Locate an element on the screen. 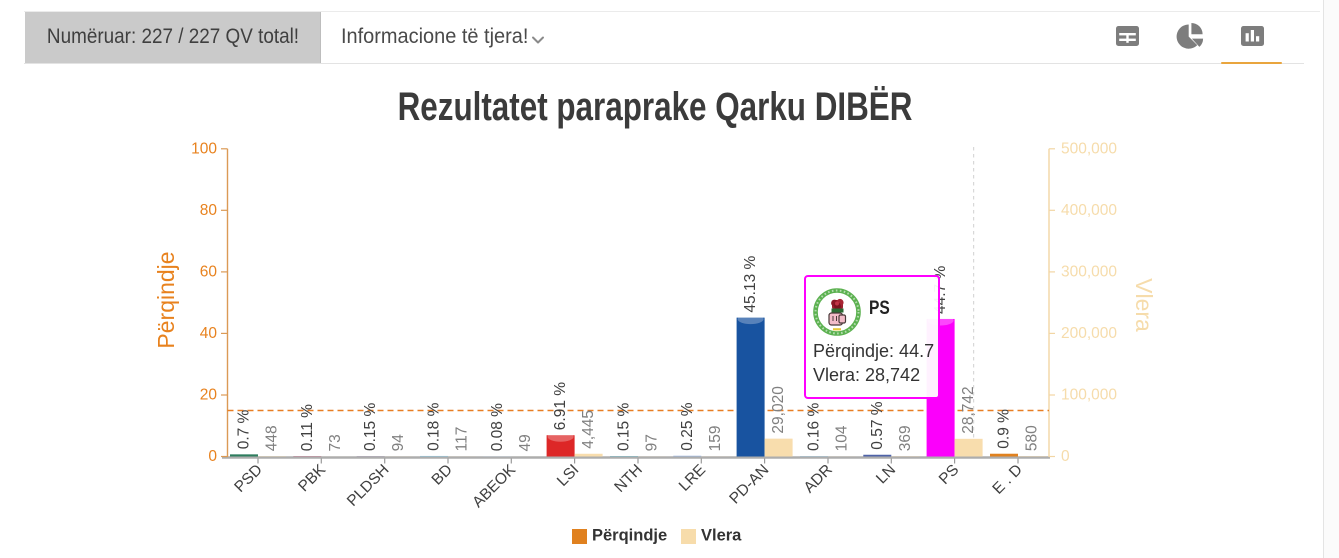 The height and width of the screenshot is (558, 1339). svg-text: LN is located at coordinates (886, 474).